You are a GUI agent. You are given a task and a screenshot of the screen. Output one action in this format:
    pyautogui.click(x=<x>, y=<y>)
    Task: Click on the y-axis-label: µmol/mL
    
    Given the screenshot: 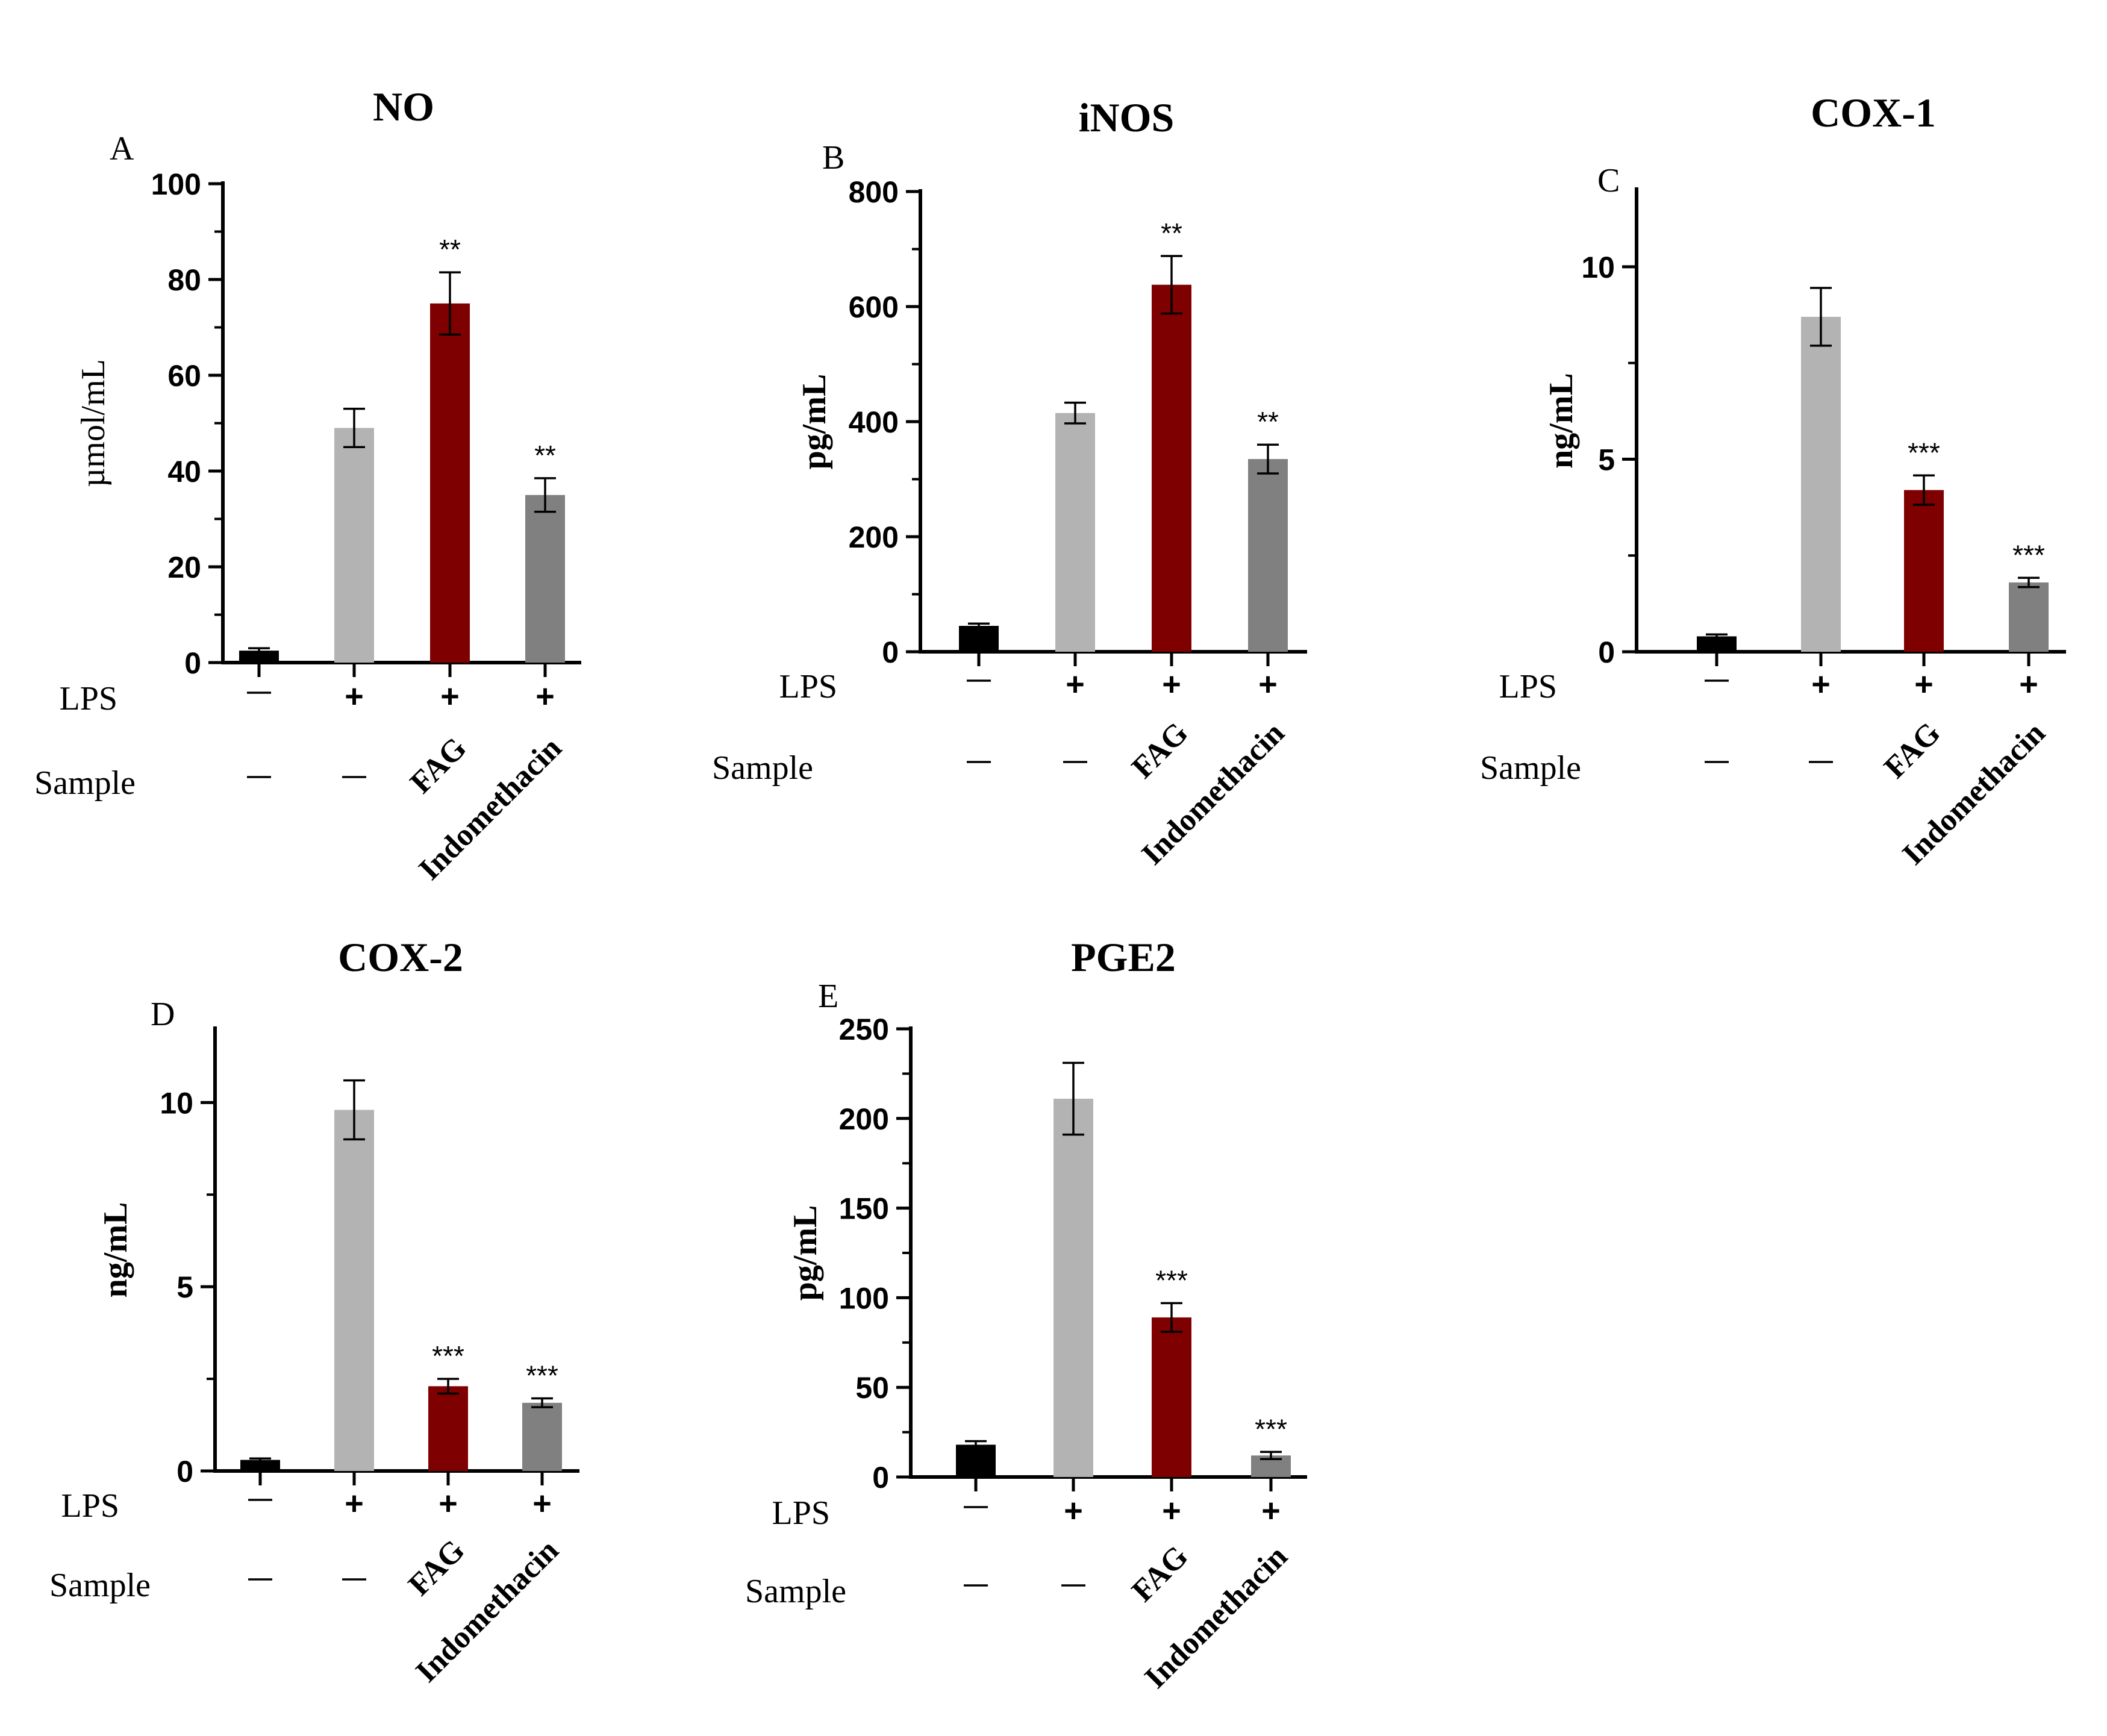 What is the action you would take?
    pyautogui.click(x=93, y=423)
    